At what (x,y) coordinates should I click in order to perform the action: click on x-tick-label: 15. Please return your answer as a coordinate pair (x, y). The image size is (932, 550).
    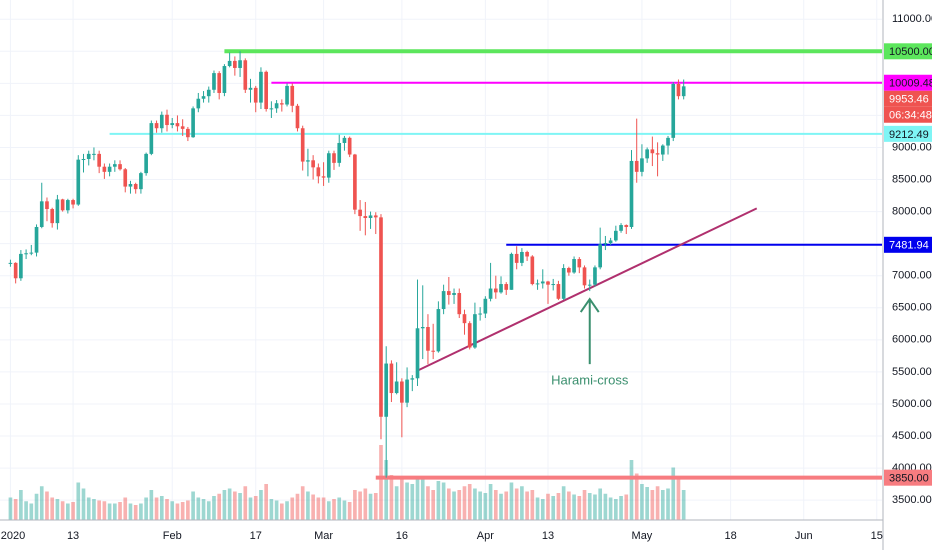
    Looking at the image, I should click on (877, 536).